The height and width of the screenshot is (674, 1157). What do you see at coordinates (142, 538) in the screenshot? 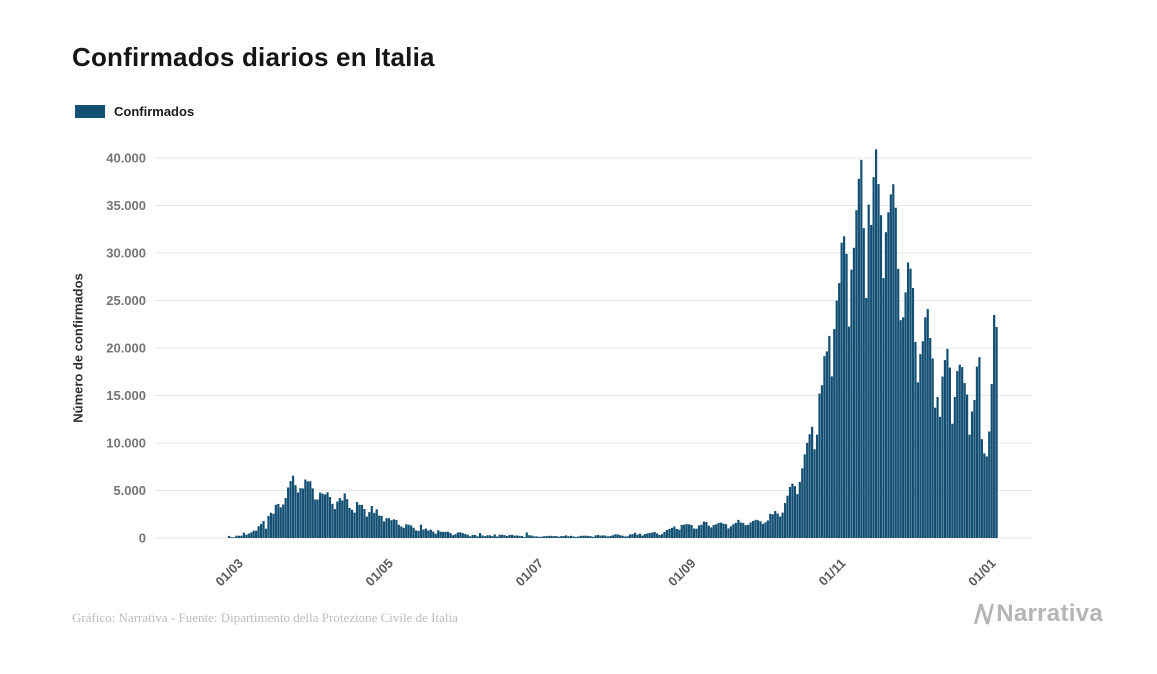
I see `y-tick-label: 0` at bounding box center [142, 538].